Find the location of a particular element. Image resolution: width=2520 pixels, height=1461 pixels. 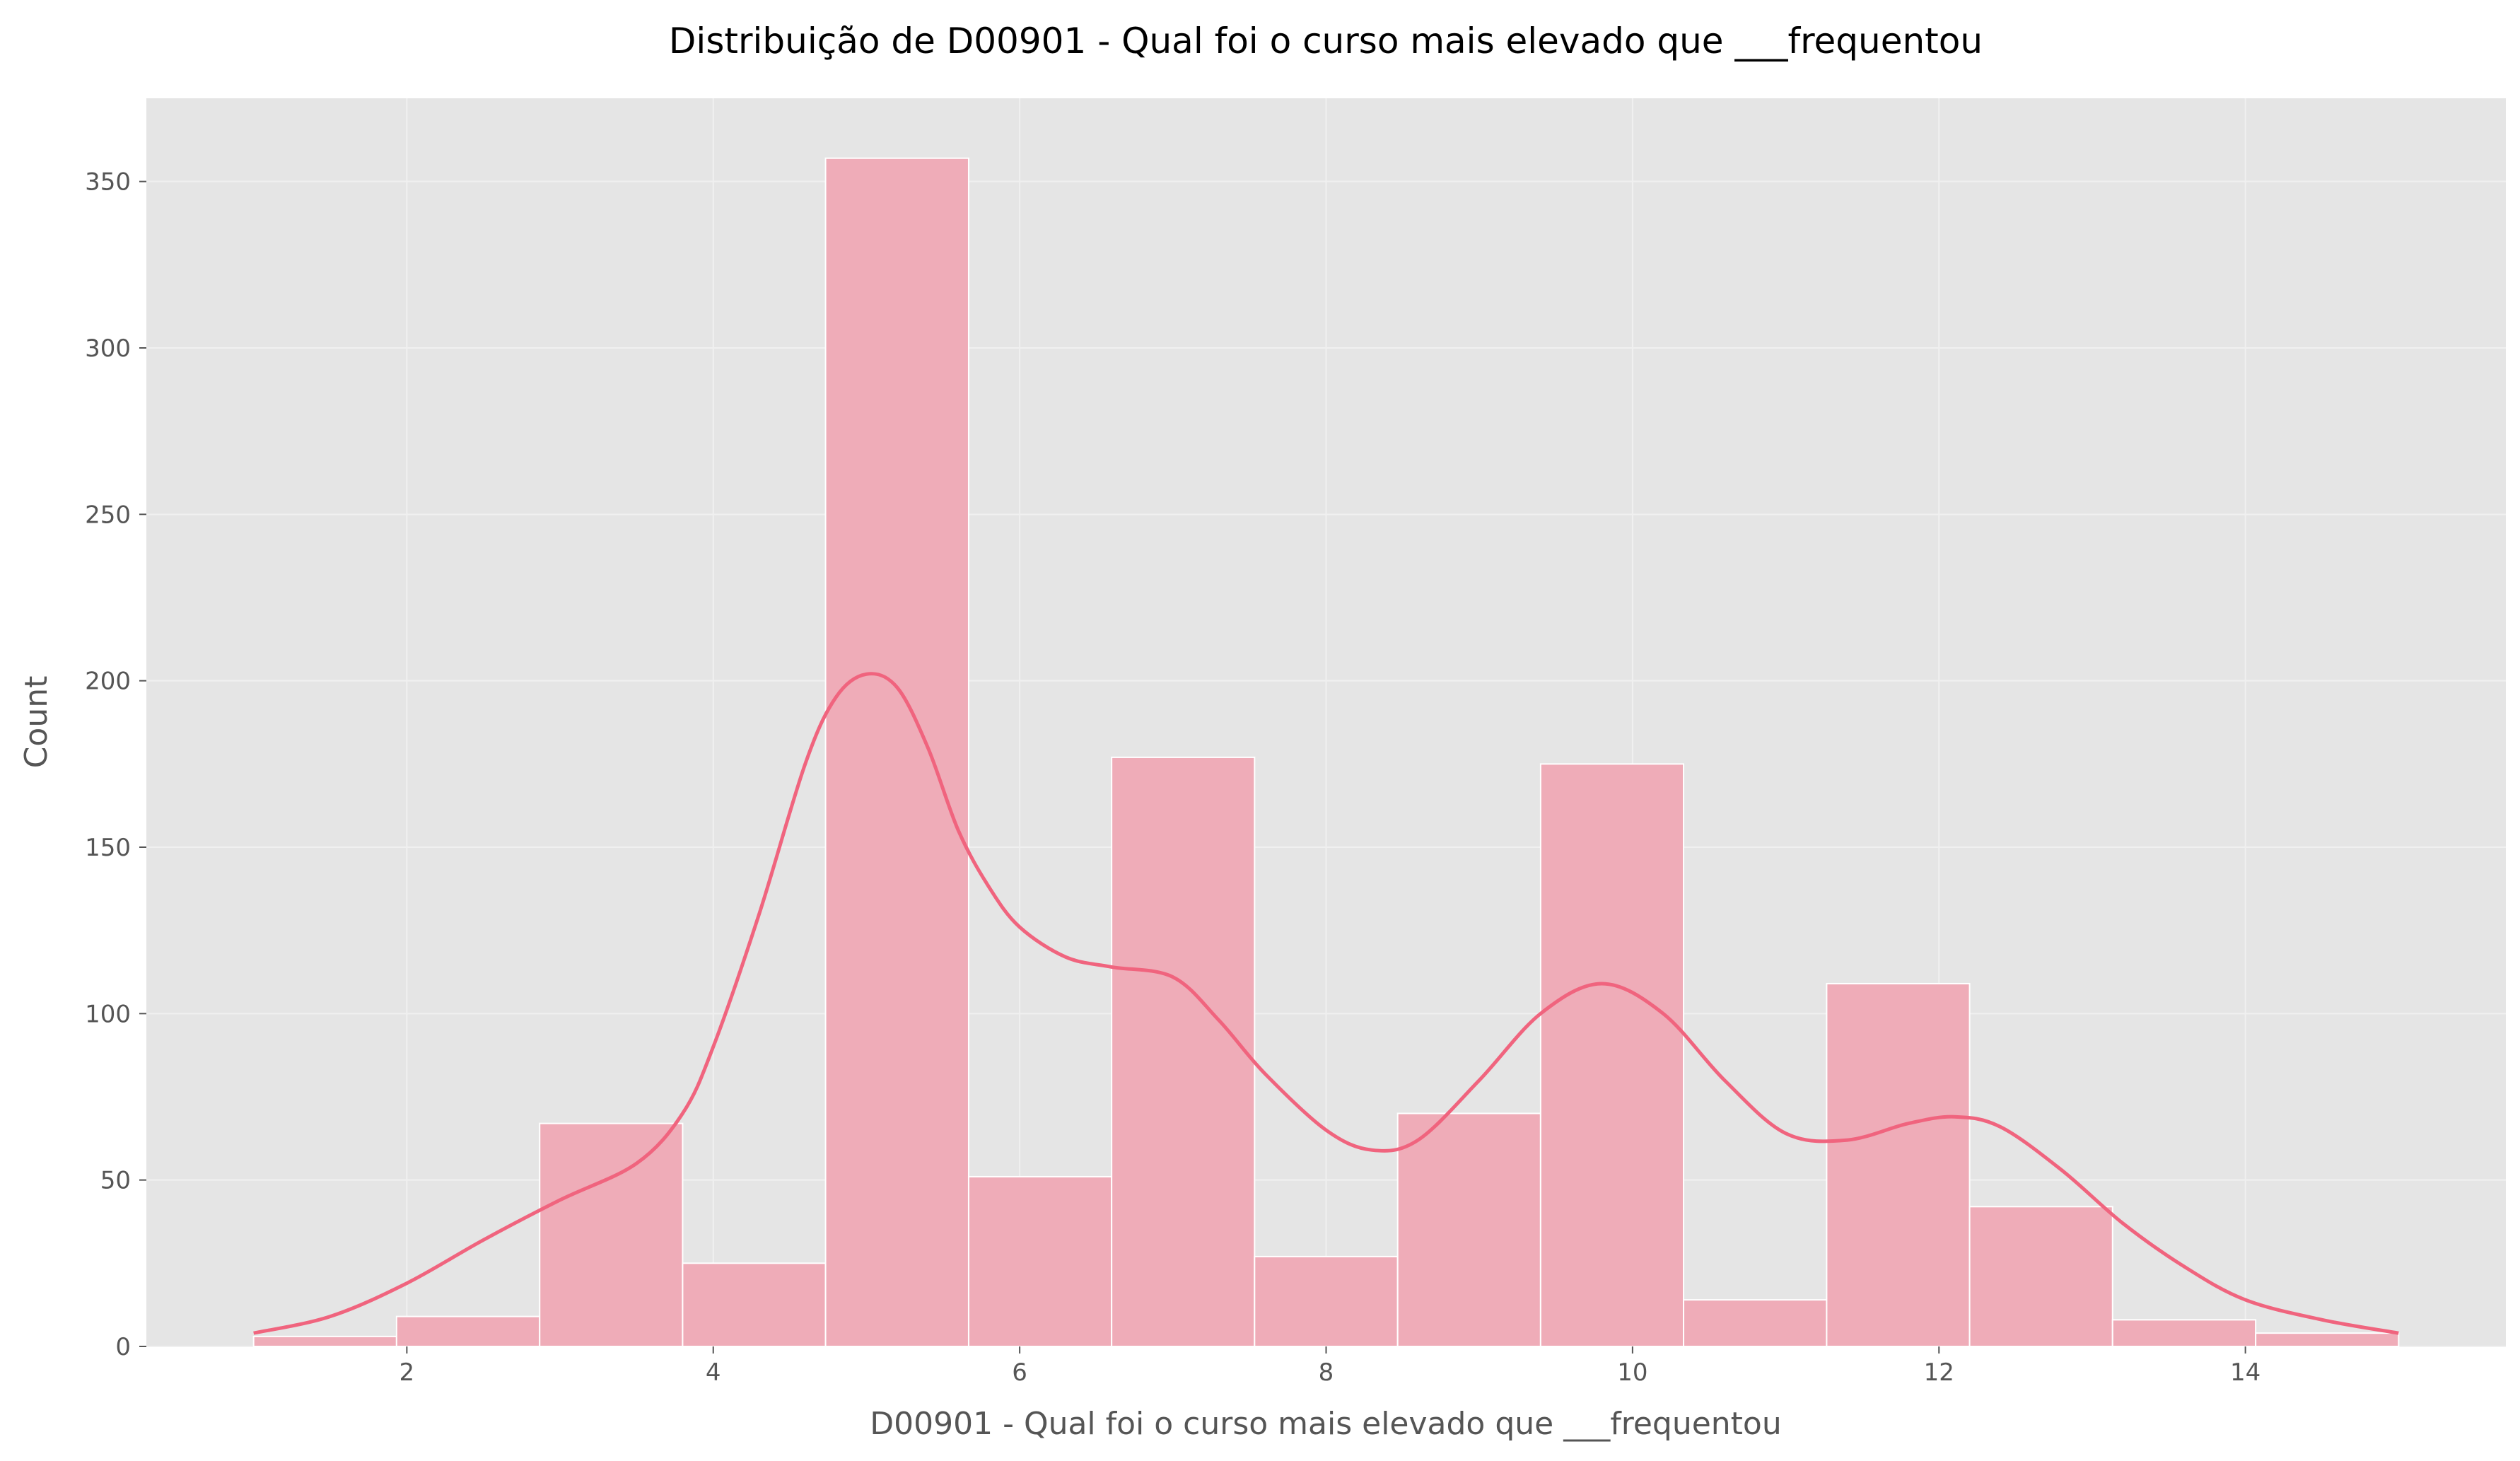

y-tick-label-1: 50 is located at coordinates (116, 1181).